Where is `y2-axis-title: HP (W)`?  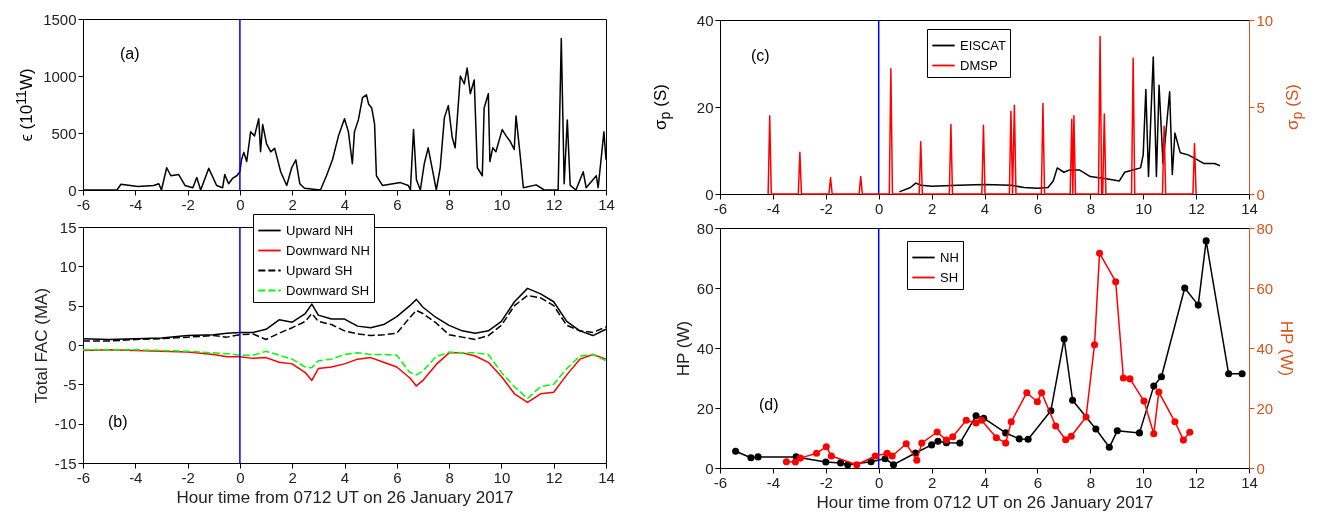 y2-axis-title: HP (W) is located at coordinates (1287, 348).